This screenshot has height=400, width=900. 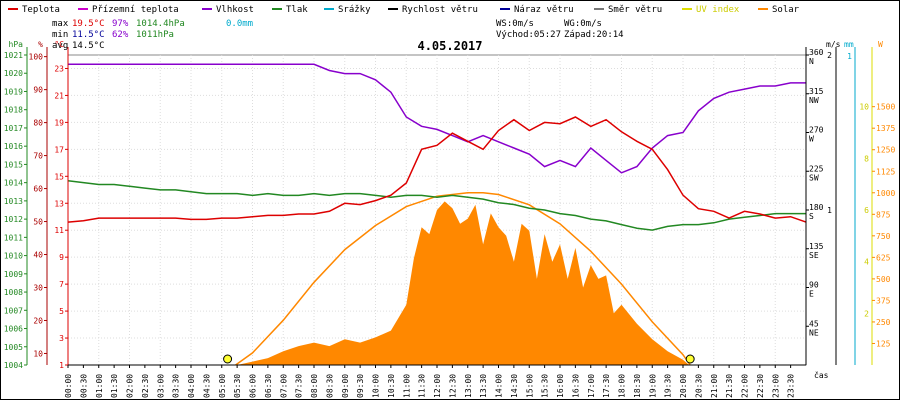 I want to click on x-tick-label: 19:30, so click(x=668, y=386).